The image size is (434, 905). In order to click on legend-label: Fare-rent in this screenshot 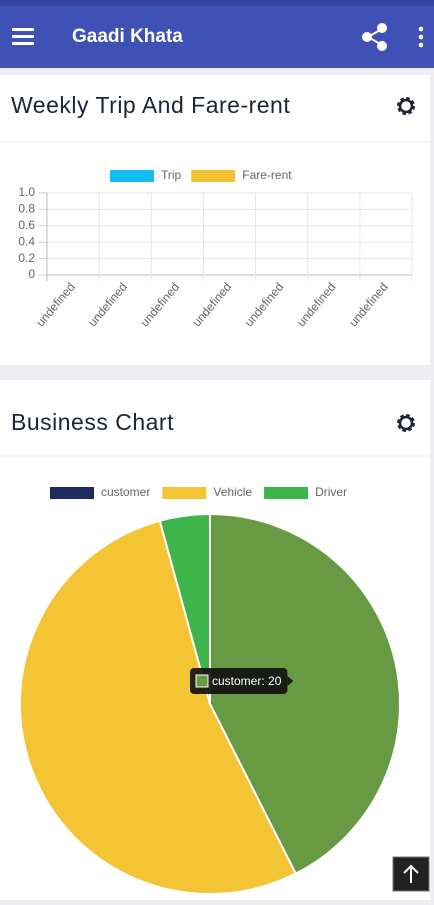, I will do `click(267, 175)`.